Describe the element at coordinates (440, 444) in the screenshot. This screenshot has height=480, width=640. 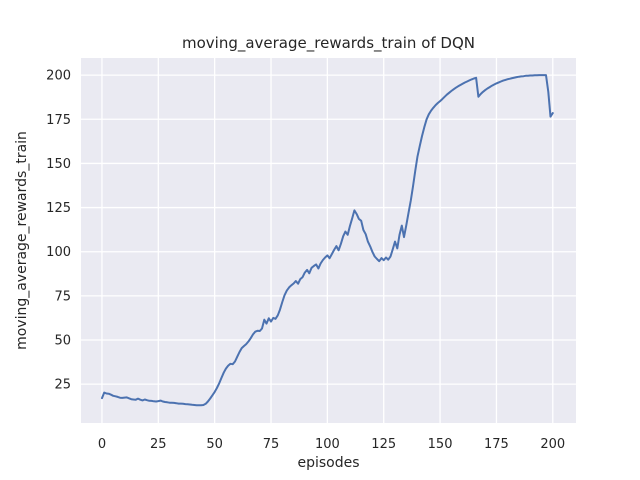
I see `x-tick-label: 150` at that location.